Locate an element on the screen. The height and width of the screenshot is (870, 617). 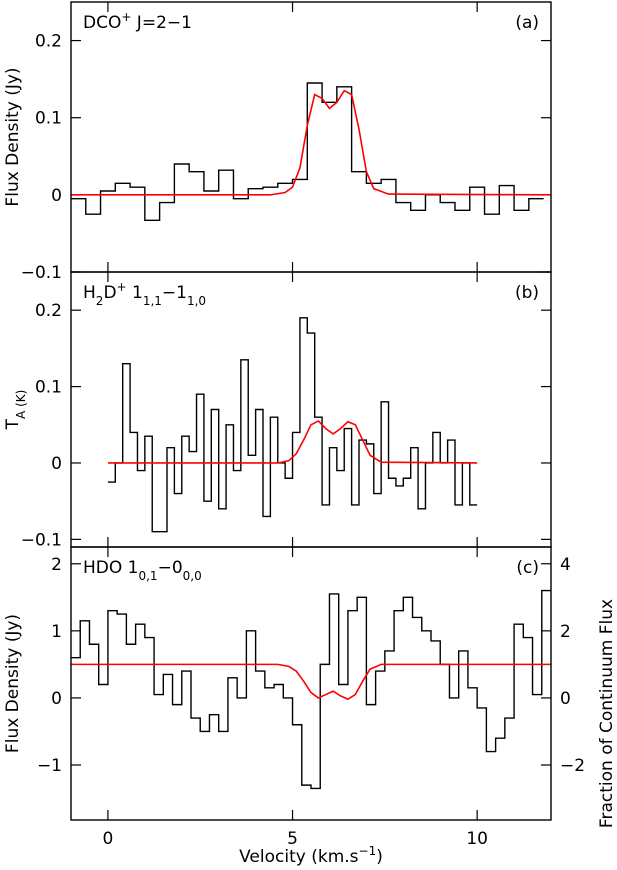
text-part: DCO is located at coordinates (102, 23).